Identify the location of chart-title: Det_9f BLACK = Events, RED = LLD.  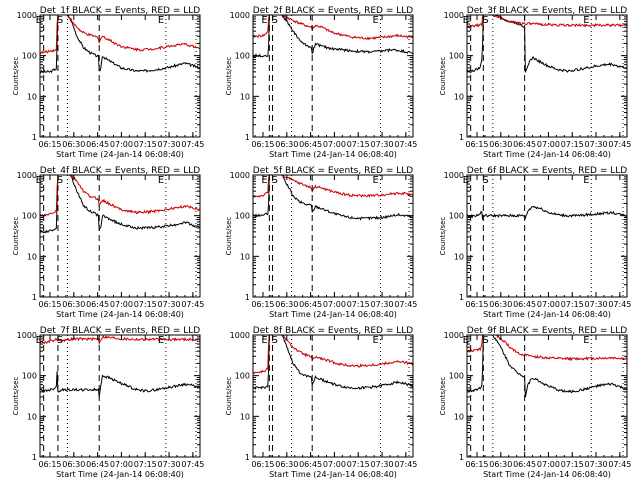
(547, 331).